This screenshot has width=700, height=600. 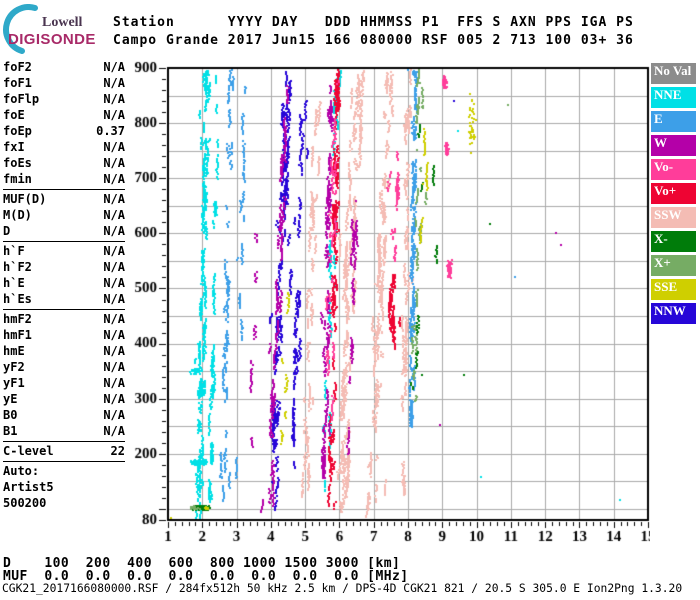 I want to click on legend-item: No Val, so click(x=673, y=73).